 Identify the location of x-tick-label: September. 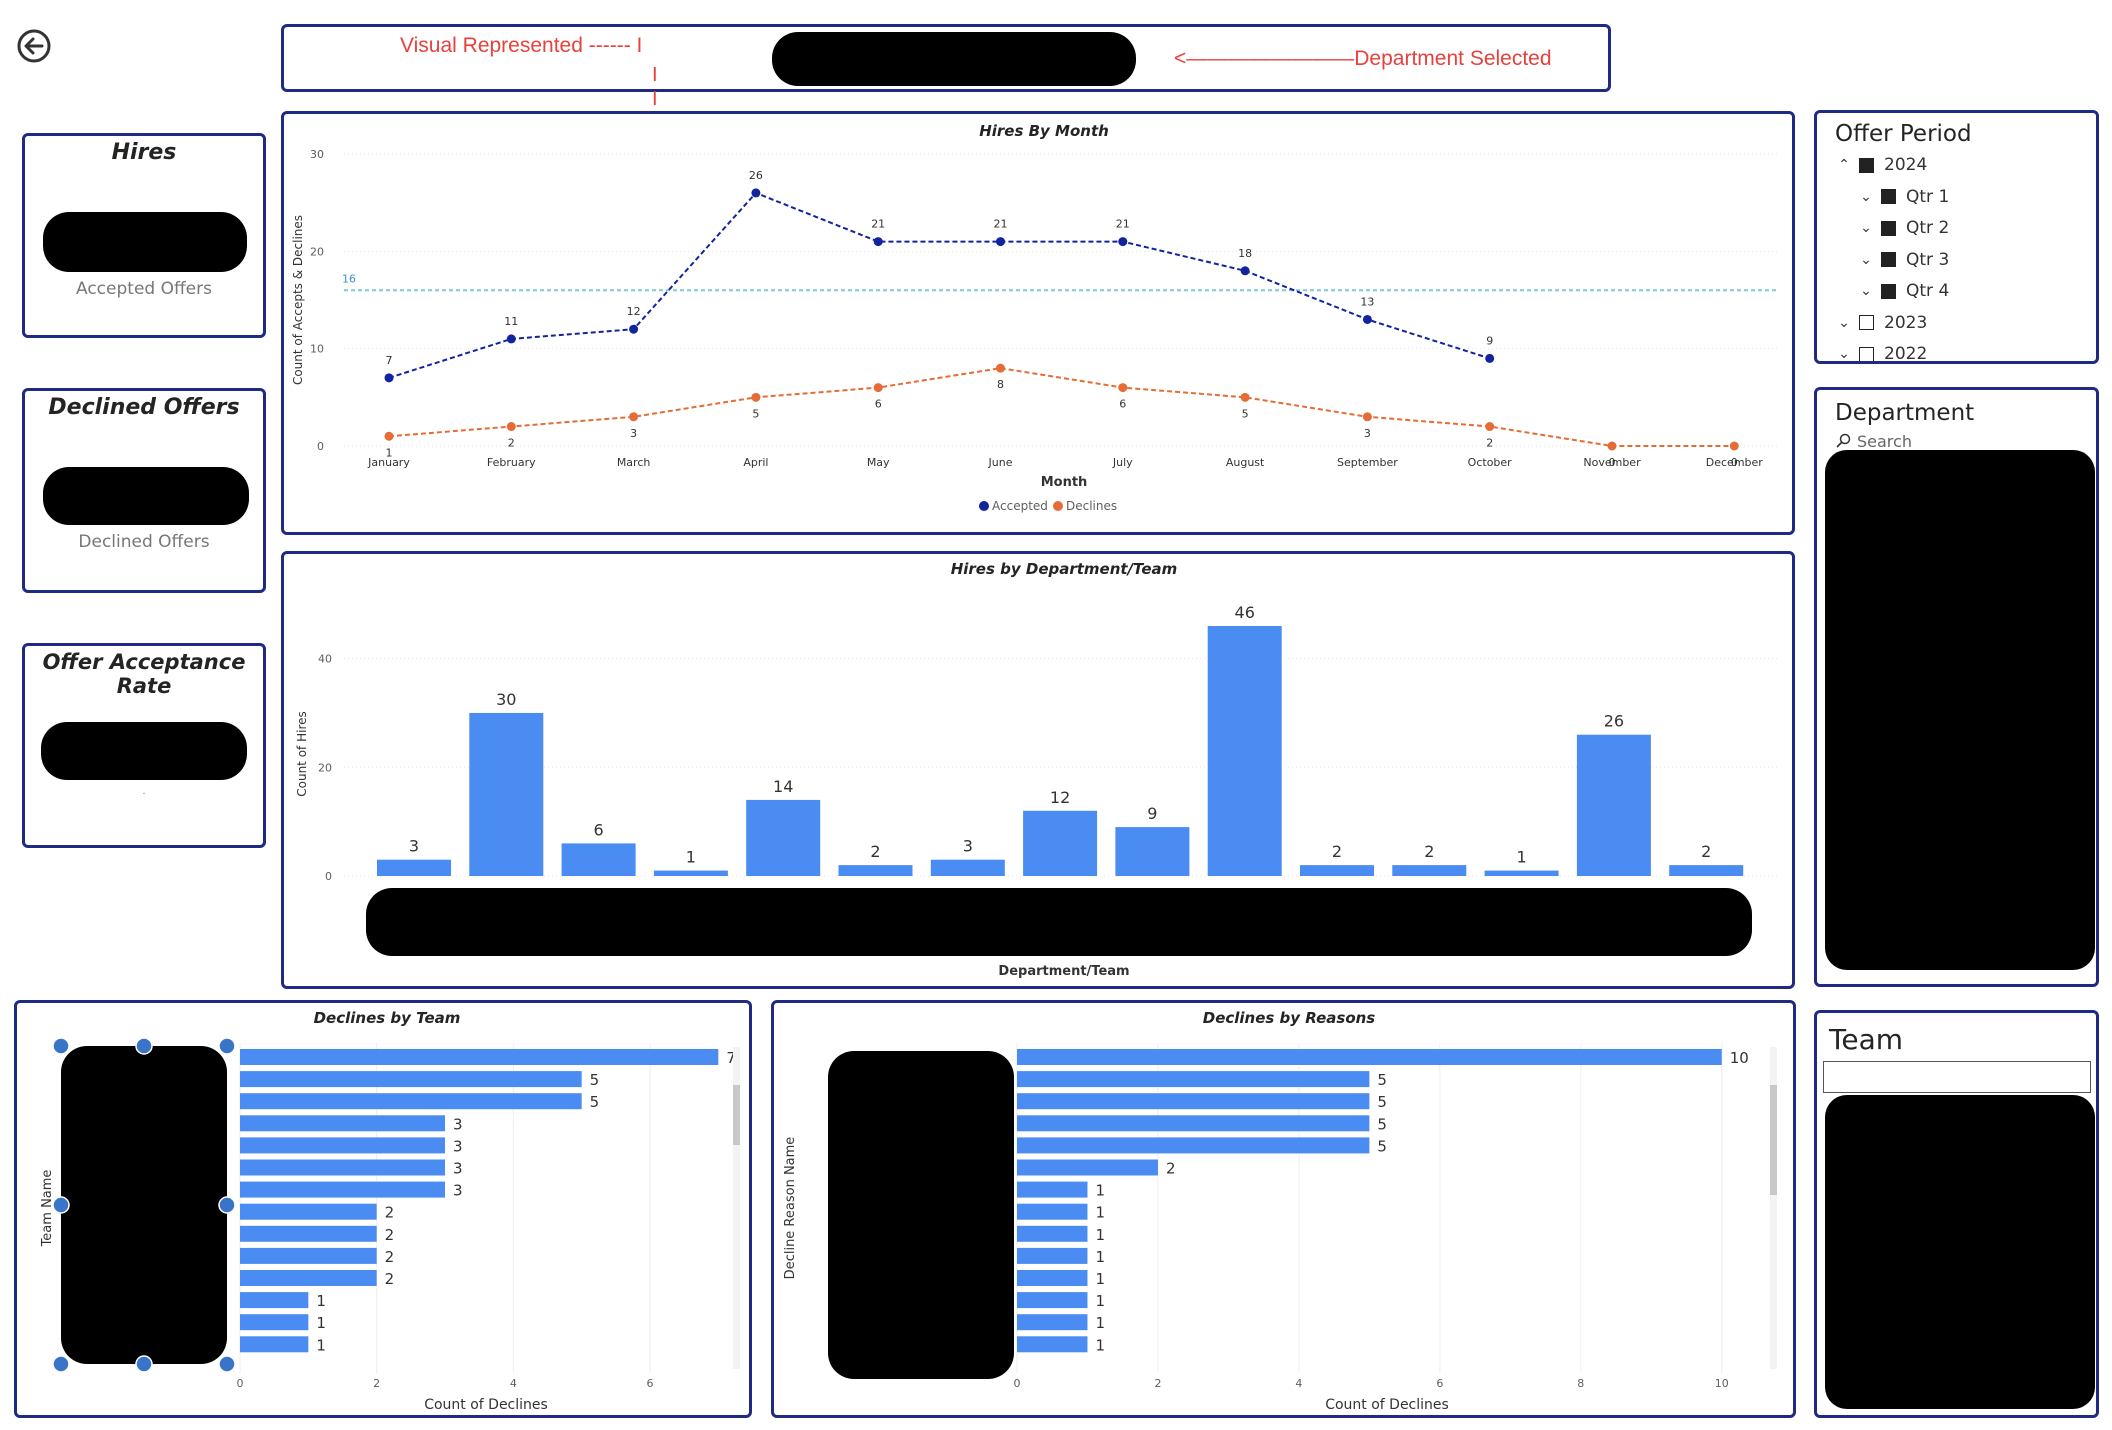
(1367, 462).